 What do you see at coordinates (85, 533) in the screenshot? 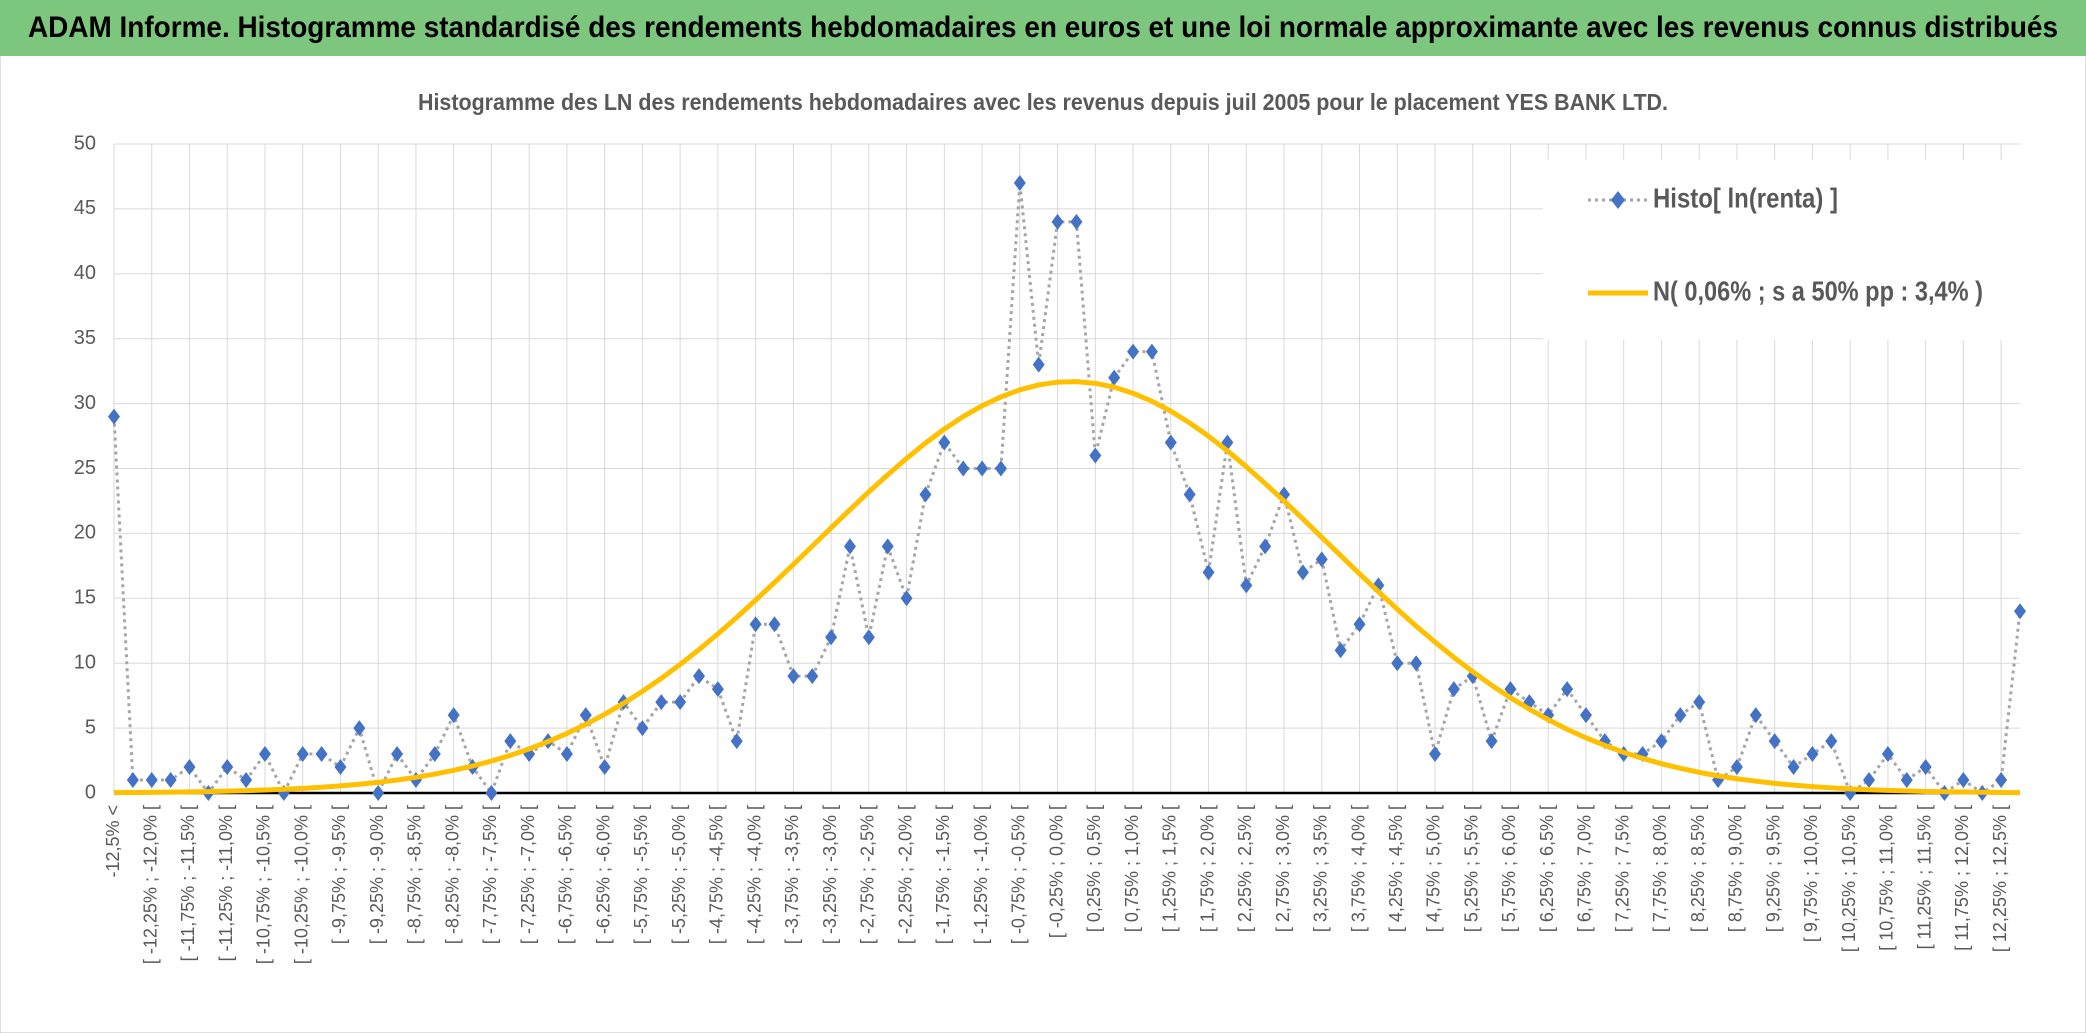
I see `y-tick-label: 20` at bounding box center [85, 533].